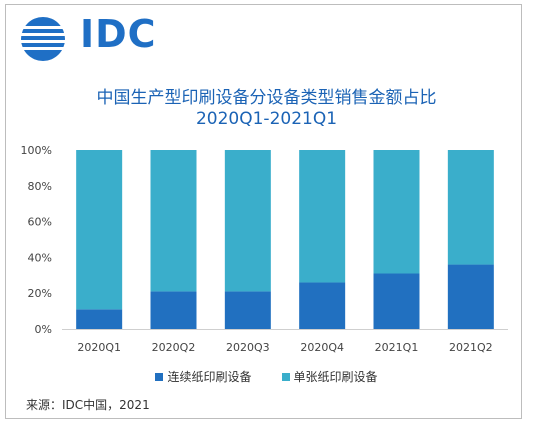 The width and height of the screenshot is (533, 428). Describe the element at coordinates (40, 293) in the screenshot. I see `y-tick-label: 20%` at that location.